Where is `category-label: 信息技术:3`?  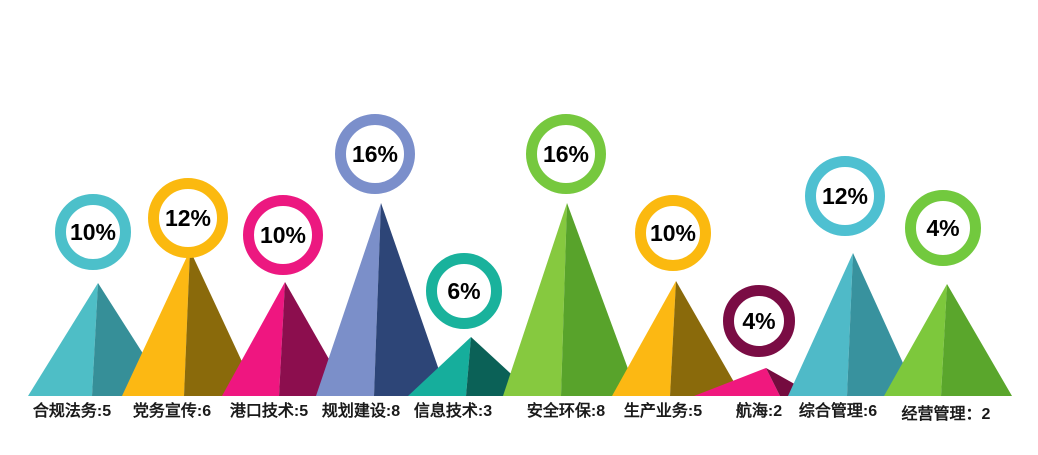 category-label: 信息技术:3 is located at coordinates (453, 410).